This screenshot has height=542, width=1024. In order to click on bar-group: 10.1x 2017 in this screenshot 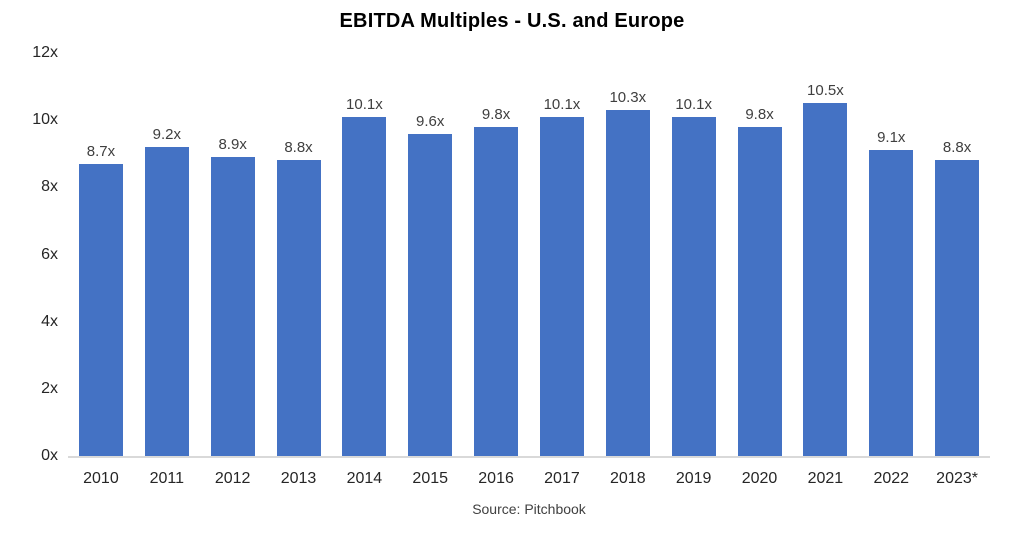, I will do `click(562, 270)`.